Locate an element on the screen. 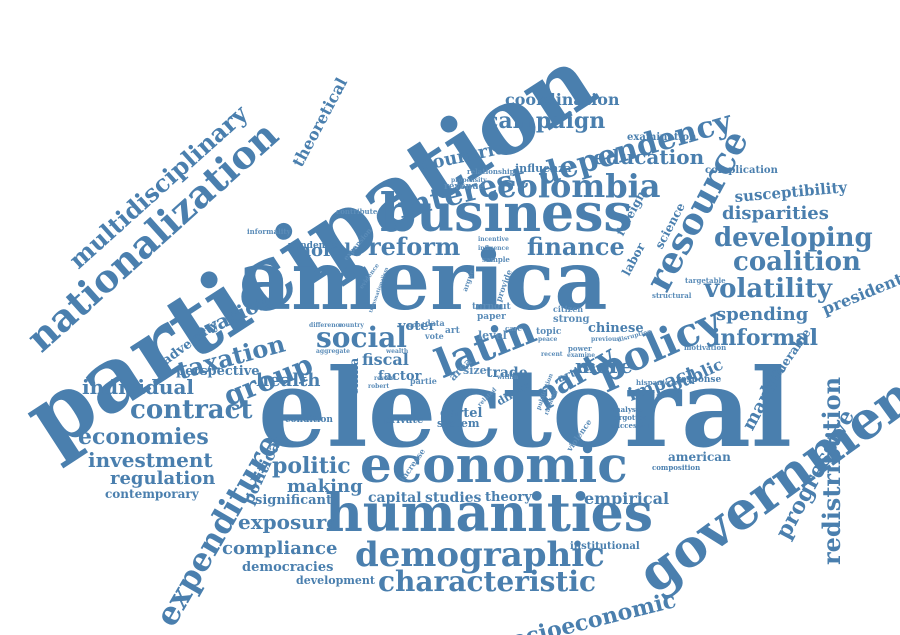 This screenshot has height=635, width=900. word-review: review is located at coordinates (385, 378).